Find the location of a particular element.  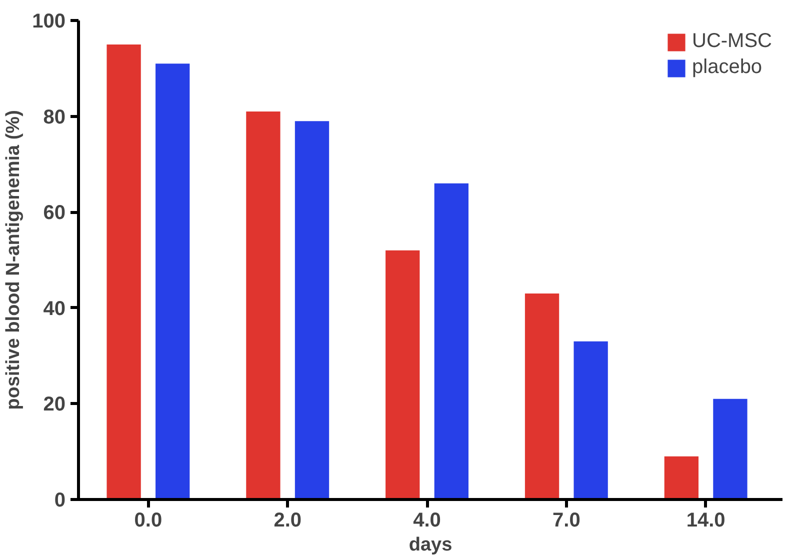

y-tick-label: 100 is located at coordinates (49, 21).